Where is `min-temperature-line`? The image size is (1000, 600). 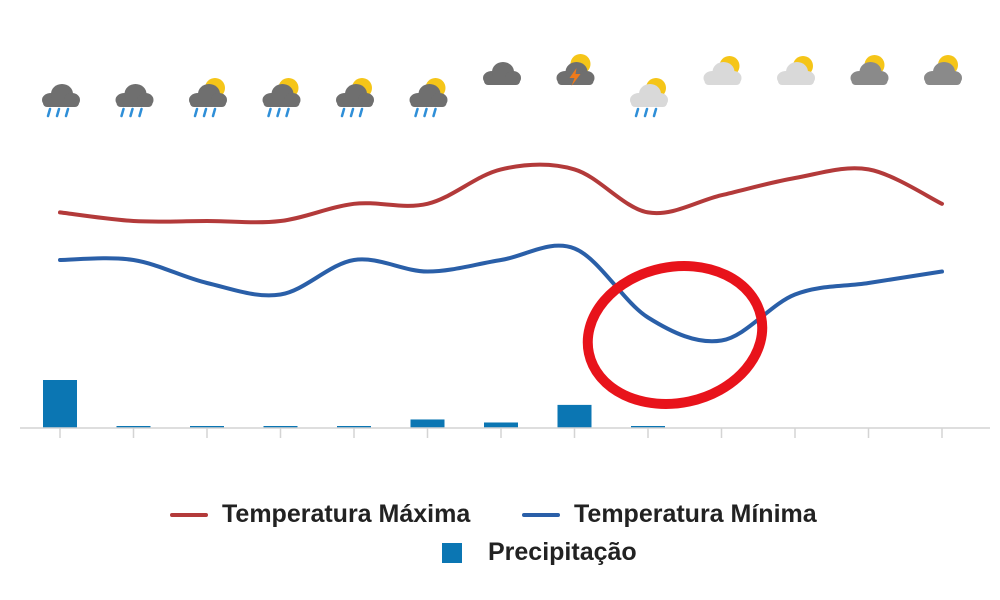 min-temperature-line is located at coordinates (501, 293).